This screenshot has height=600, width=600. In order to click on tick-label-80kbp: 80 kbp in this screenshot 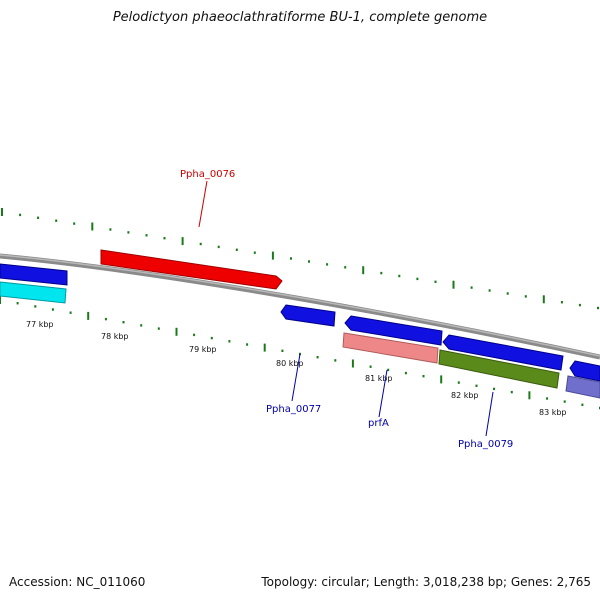, I will do `click(290, 363)`.